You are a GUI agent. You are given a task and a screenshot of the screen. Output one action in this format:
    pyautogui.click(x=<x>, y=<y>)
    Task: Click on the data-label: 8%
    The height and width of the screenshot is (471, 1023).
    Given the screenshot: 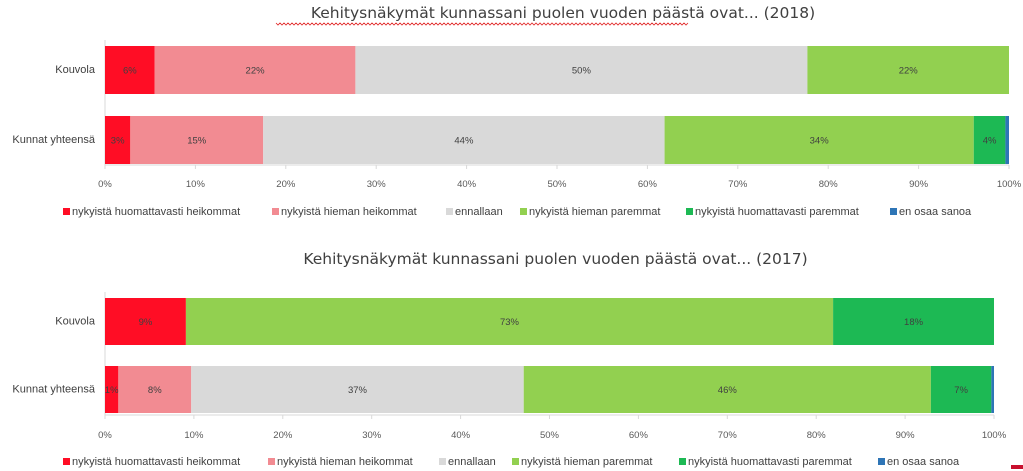 What is the action you would take?
    pyautogui.click(x=155, y=390)
    